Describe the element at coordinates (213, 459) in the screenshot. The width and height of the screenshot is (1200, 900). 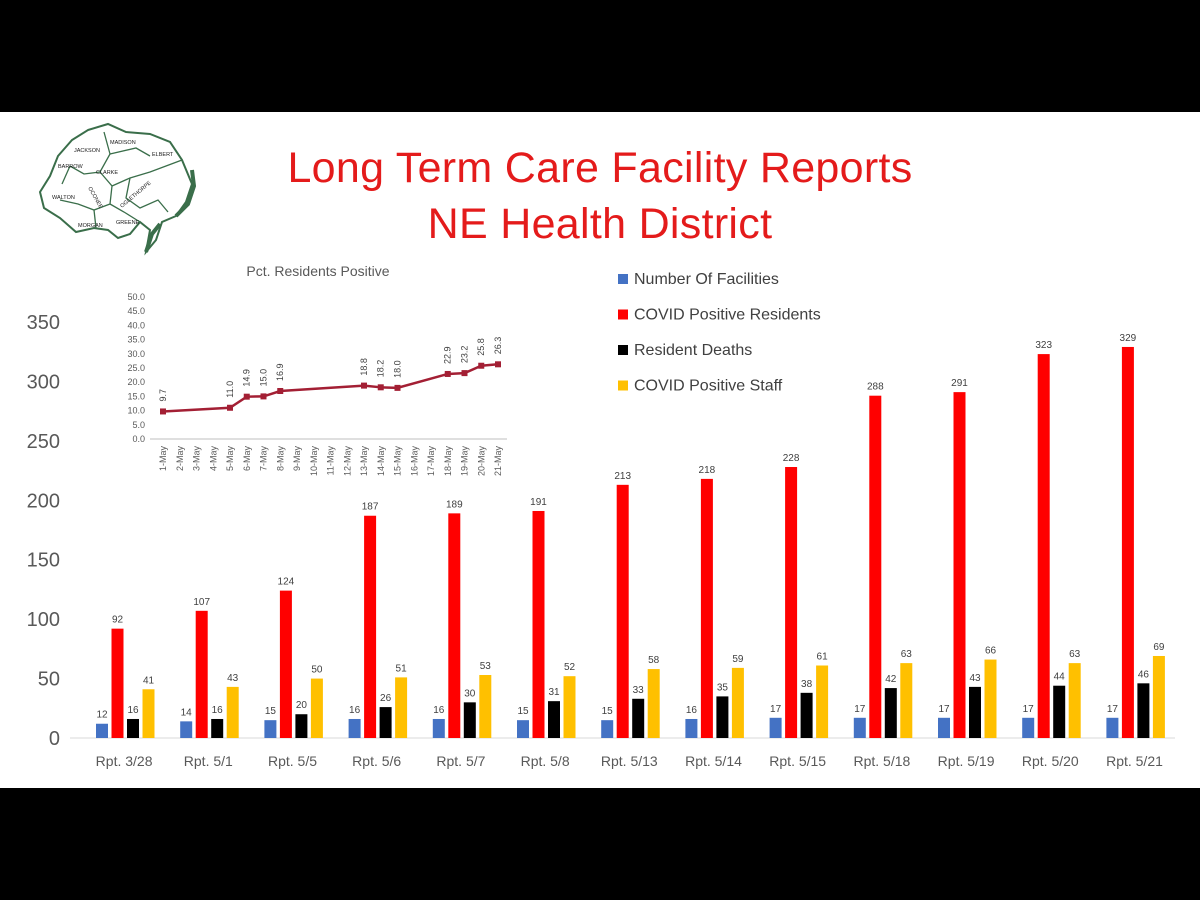
I see `inset-x-tick-label: 4-May` at that location.